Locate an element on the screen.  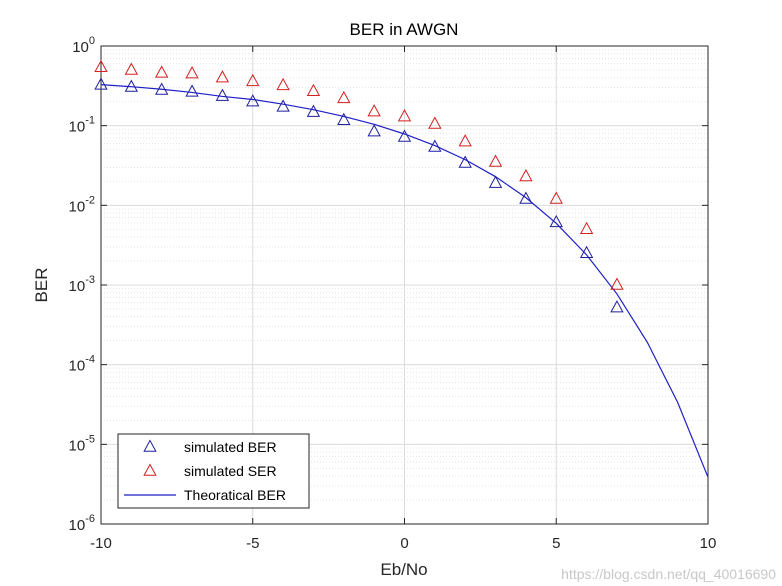
y-axis-label: BER is located at coordinates (41, 285).